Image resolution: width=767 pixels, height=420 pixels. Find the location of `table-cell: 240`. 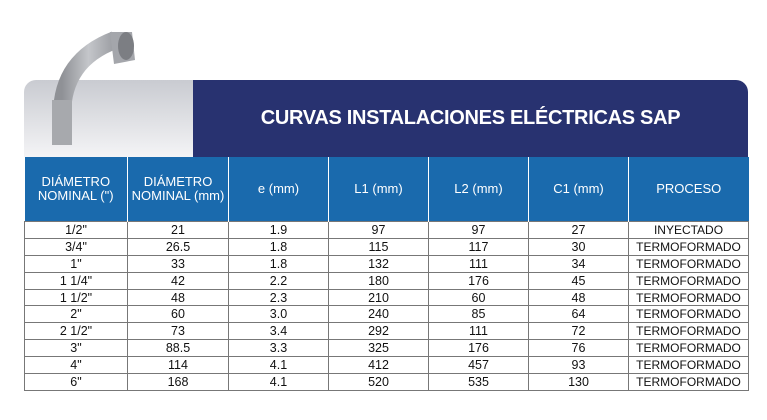

table-cell: 240 is located at coordinates (378, 314).